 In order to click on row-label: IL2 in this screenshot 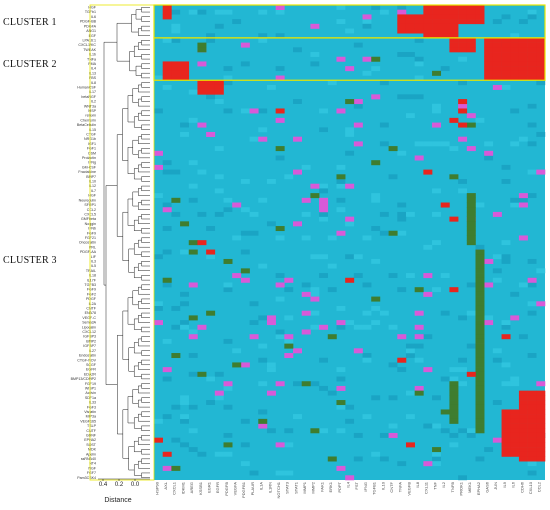, I will do `click(93, 102)`.